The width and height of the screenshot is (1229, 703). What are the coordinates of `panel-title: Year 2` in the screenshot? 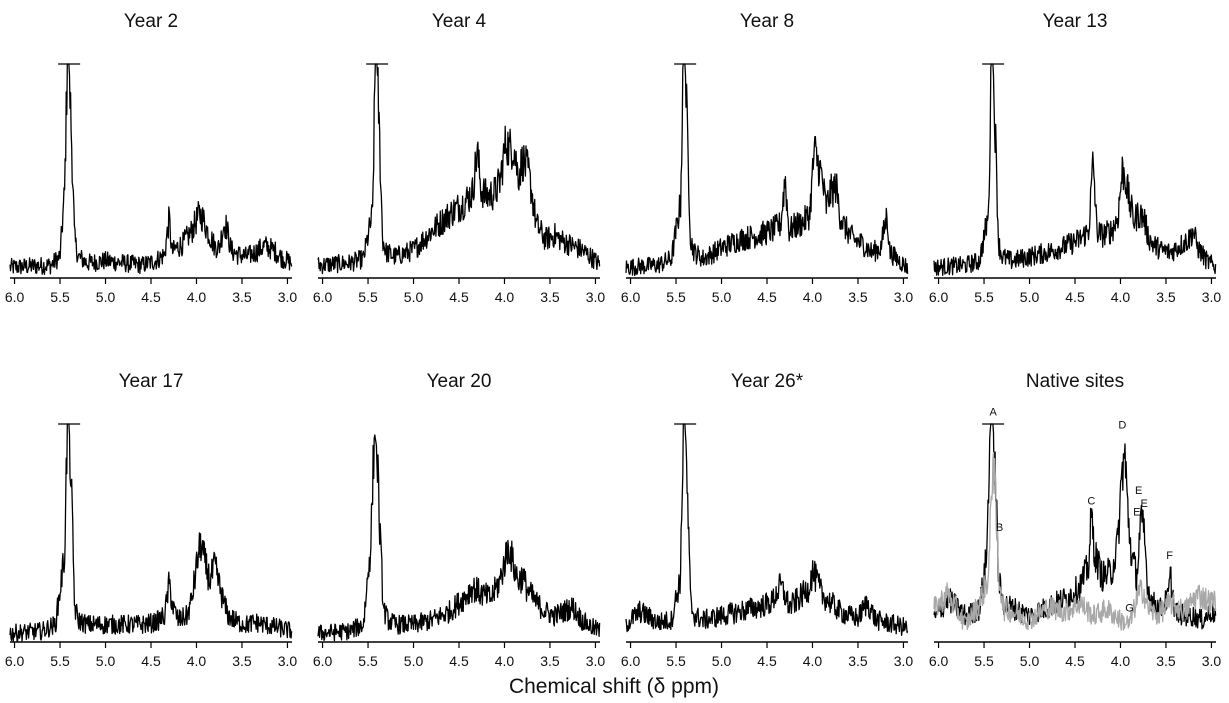 It's located at (151, 21).